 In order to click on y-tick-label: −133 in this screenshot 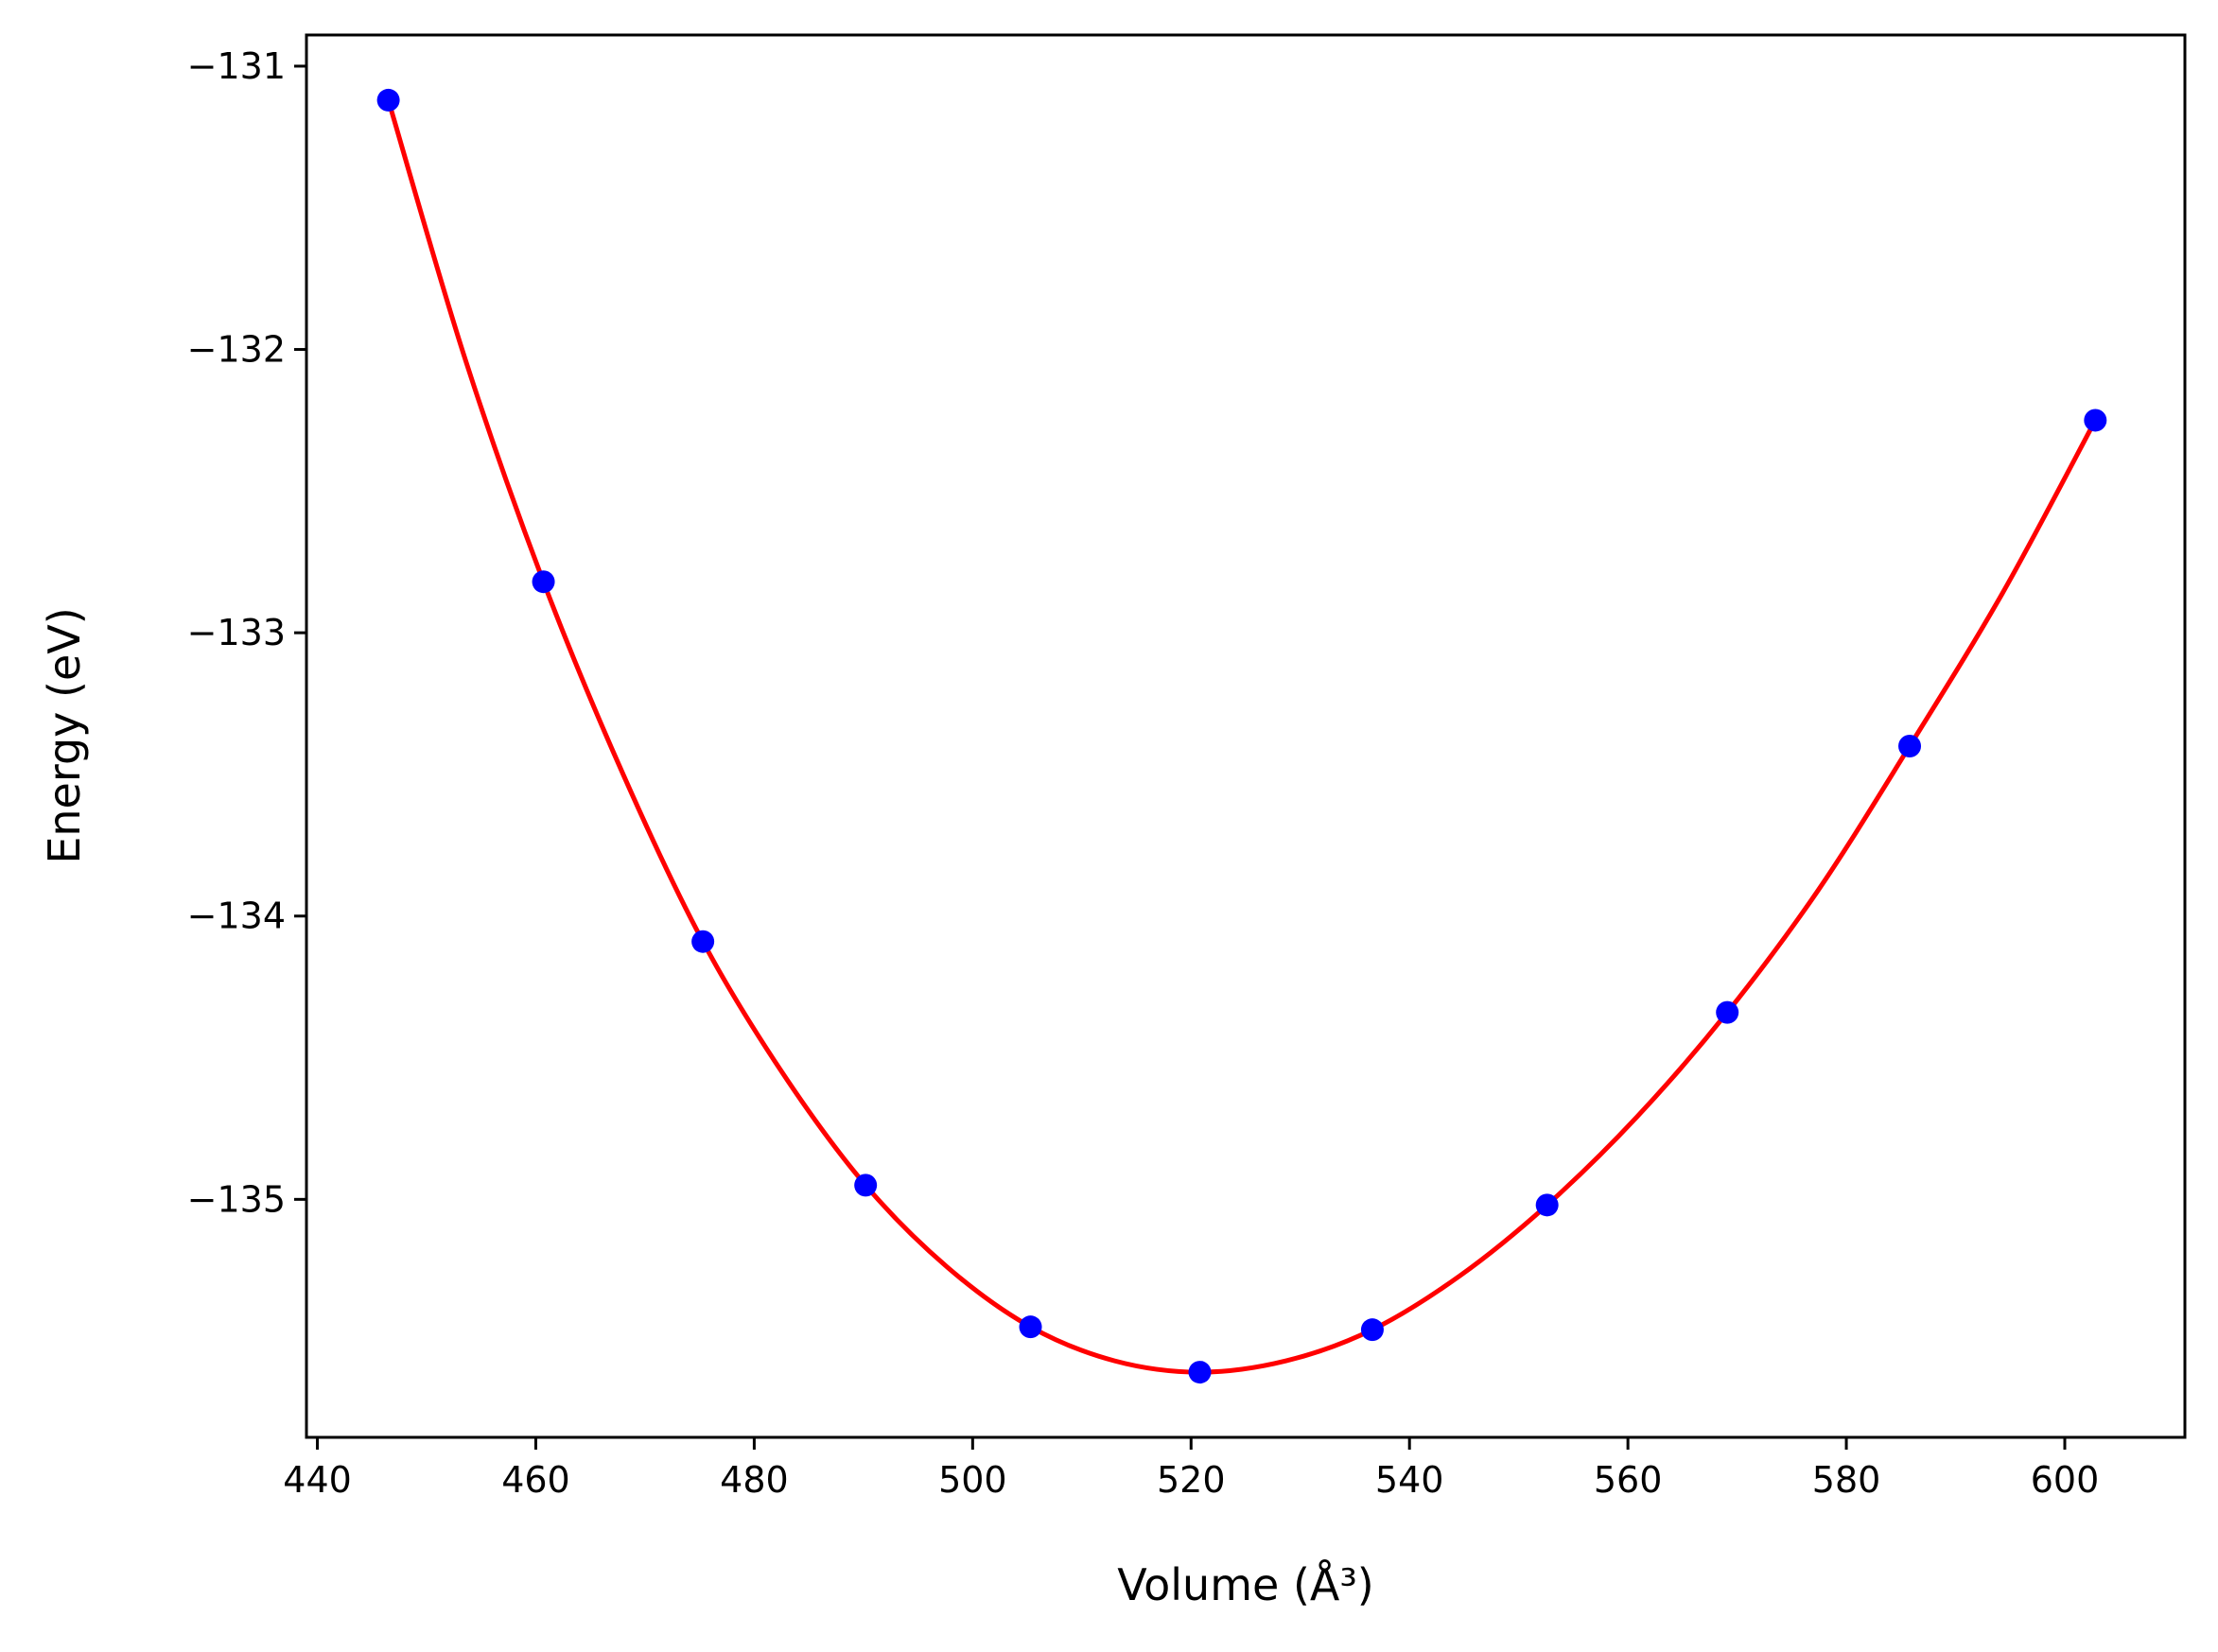, I will do `click(236, 633)`.